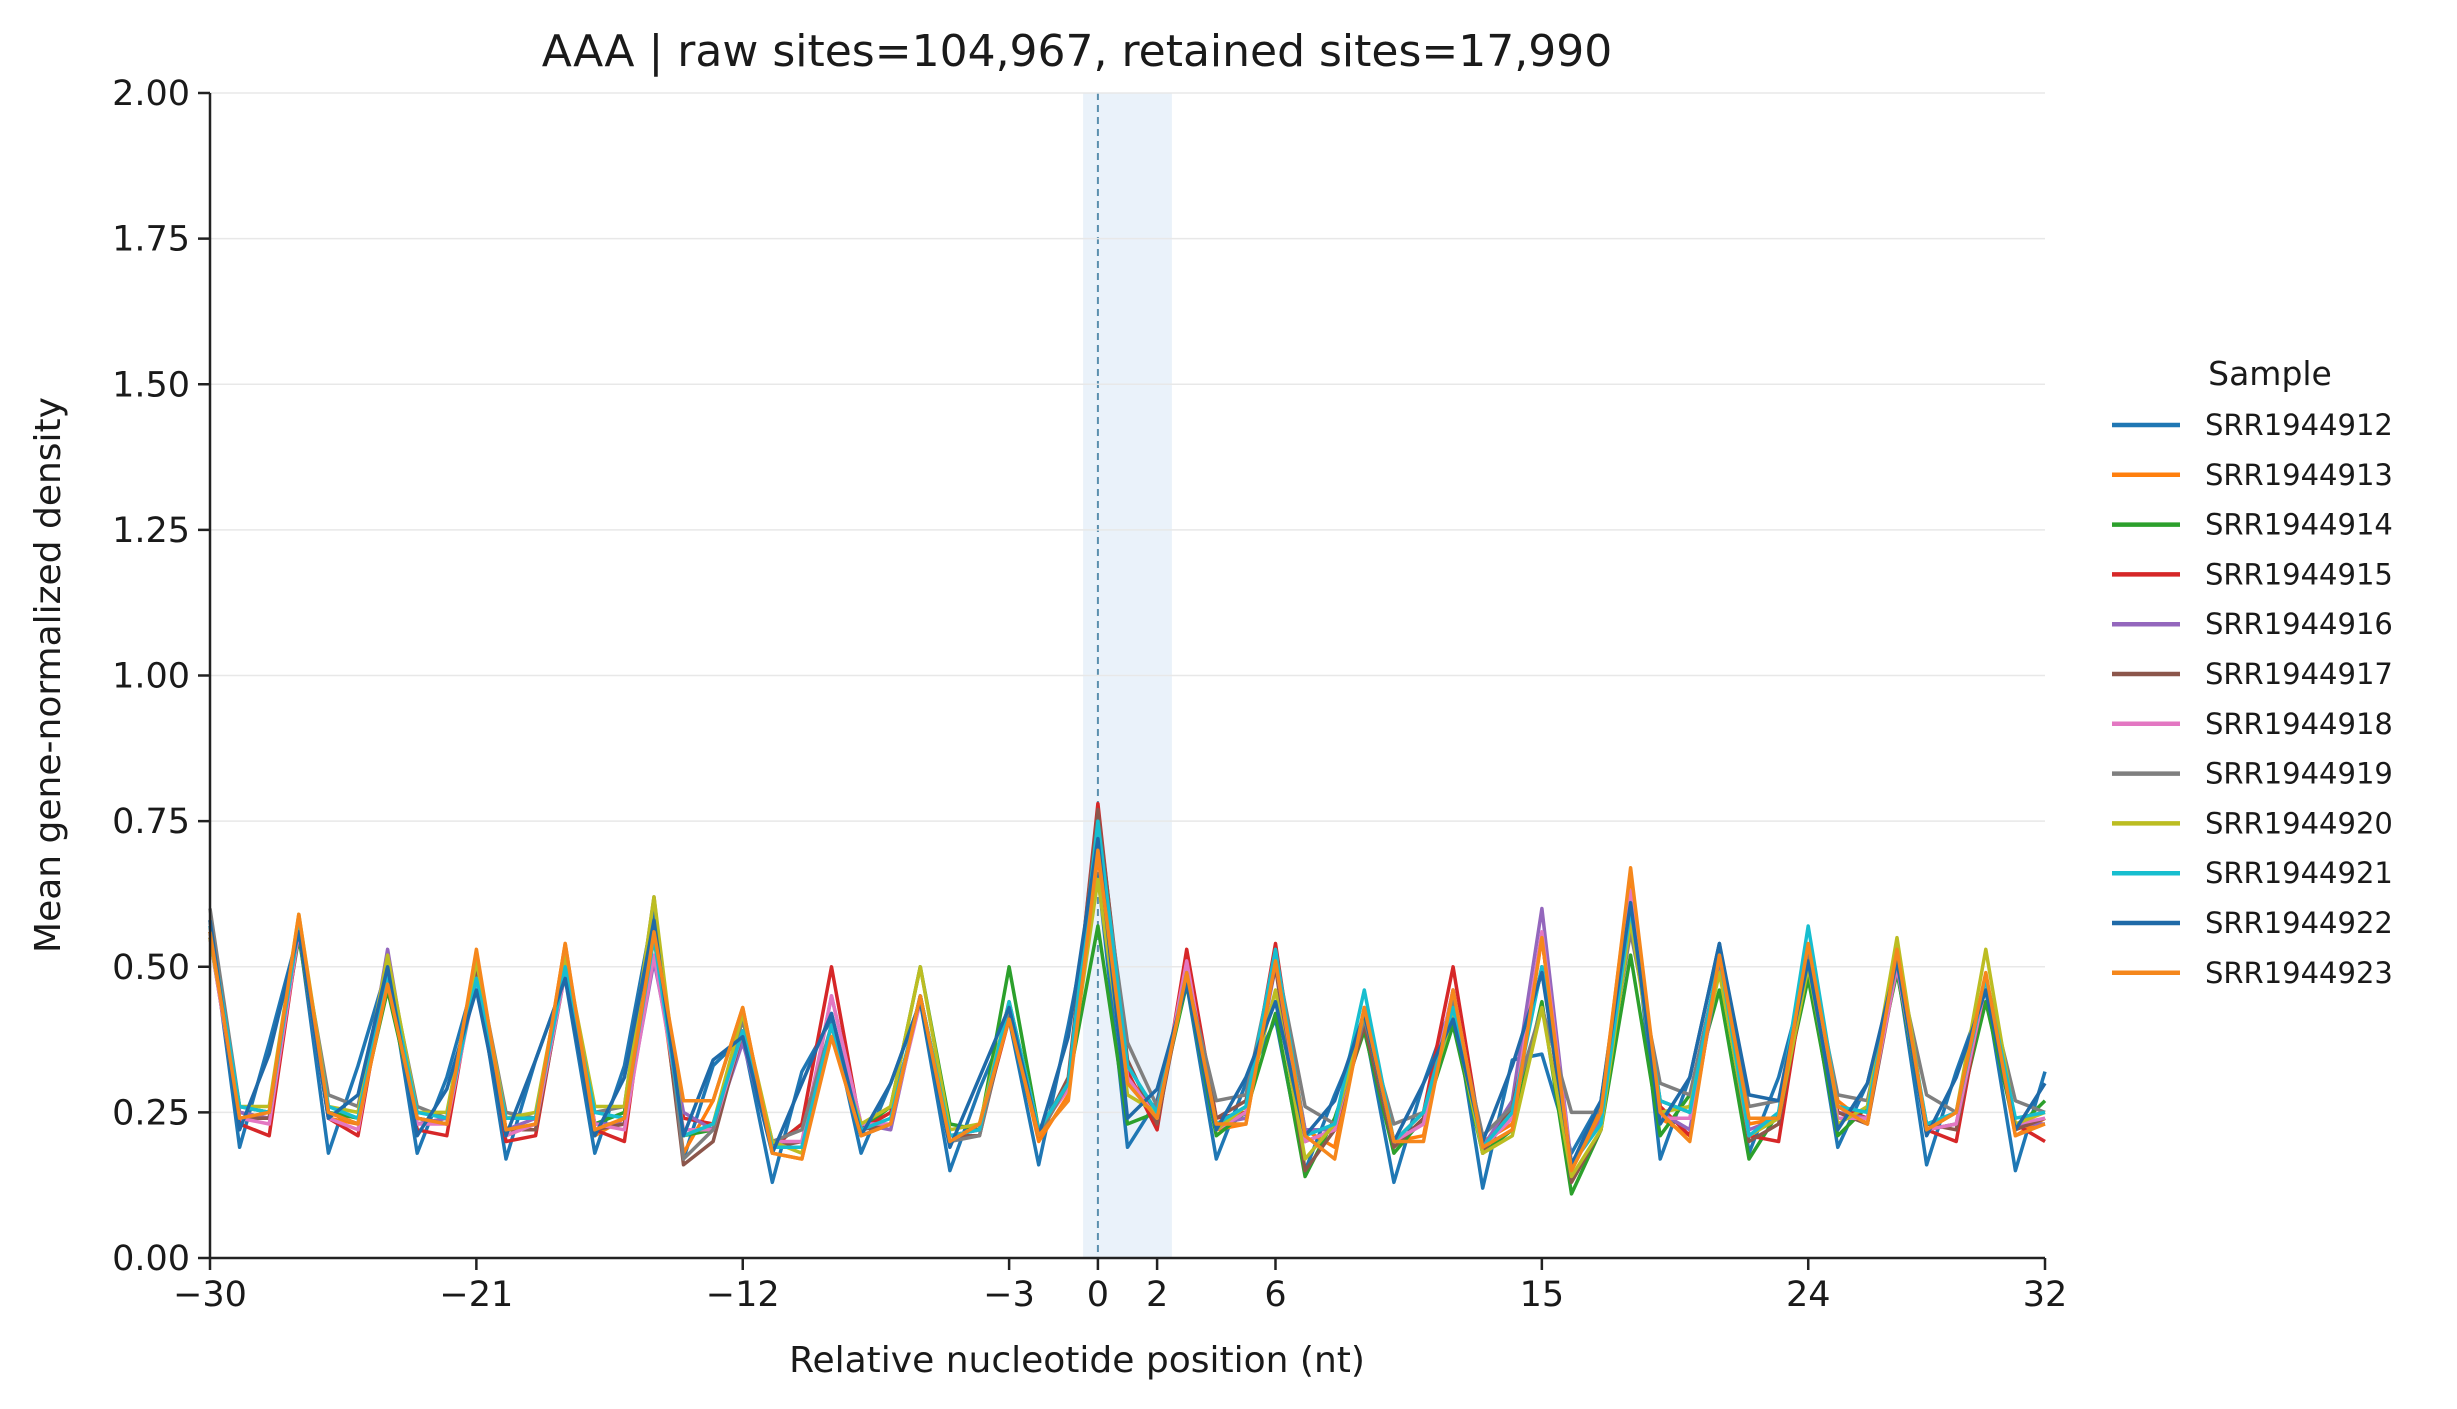 Image resolution: width=2457 pixels, height=1409 pixels. What do you see at coordinates (2299, 923) in the screenshot?
I see `legend-label: SRR1944922` at bounding box center [2299, 923].